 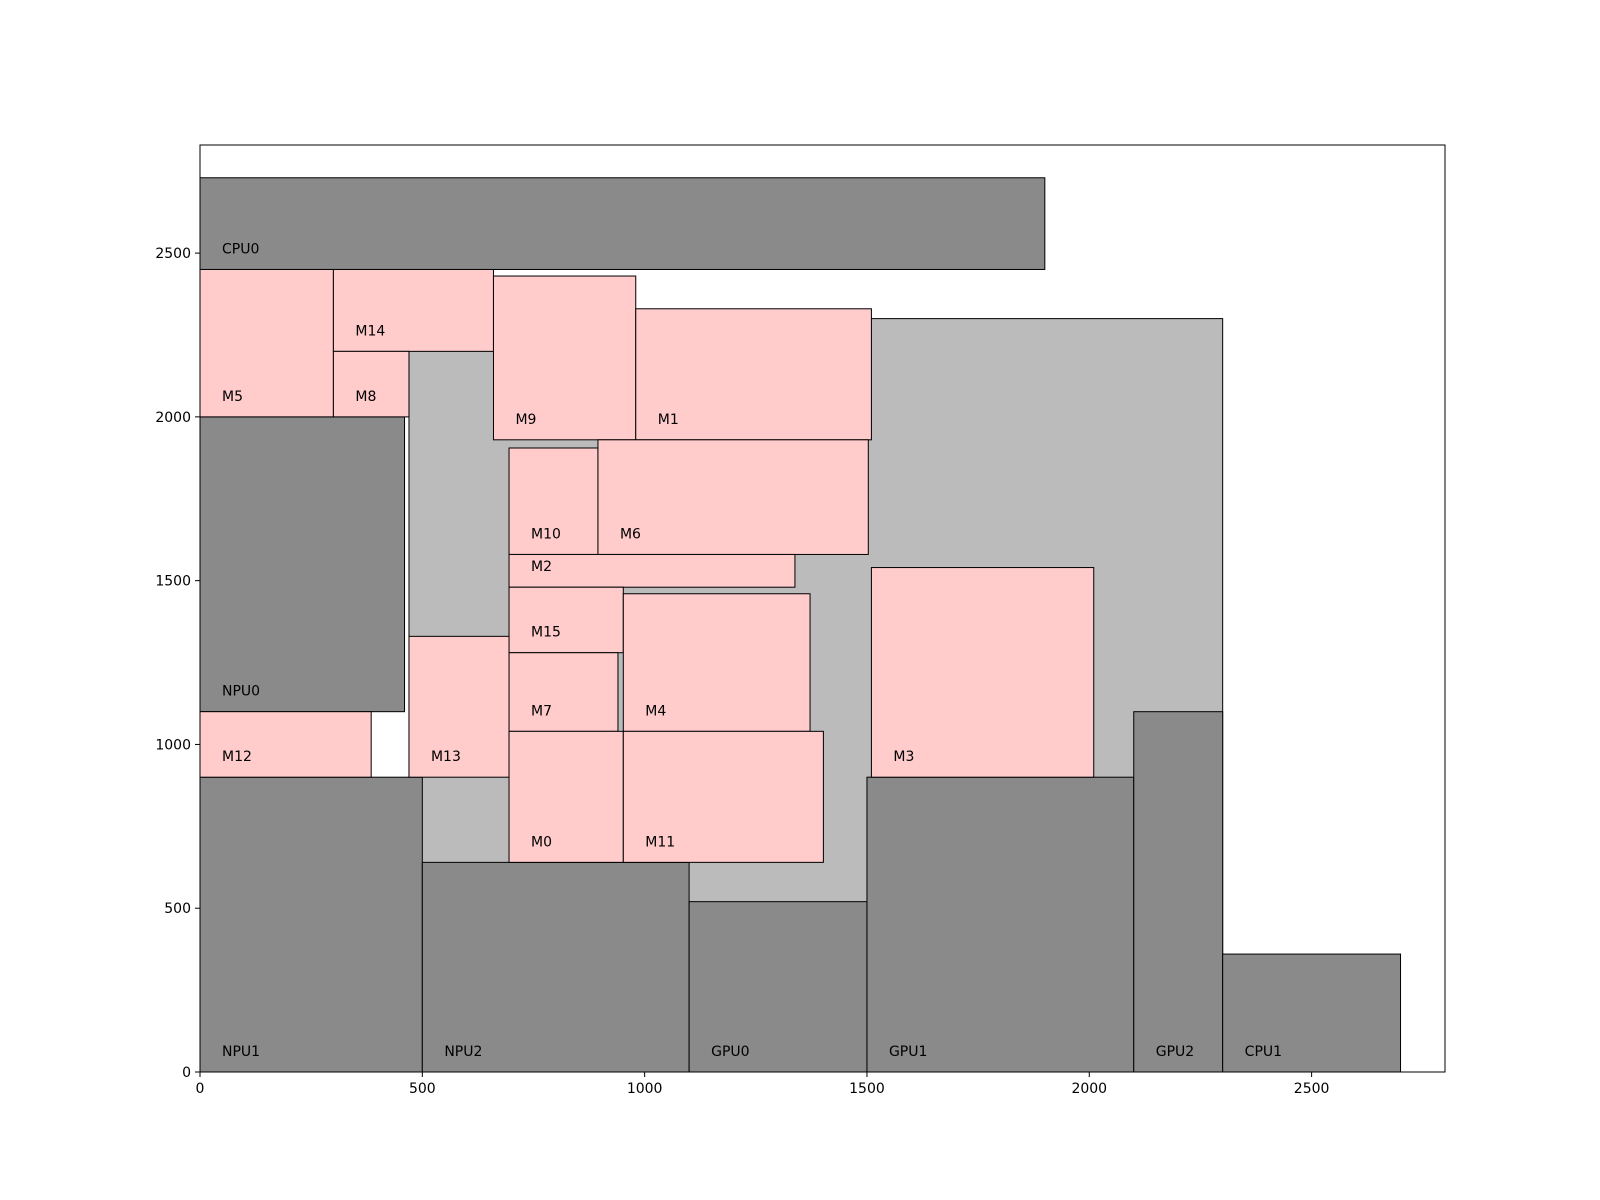 What do you see at coordinates (1178, 892) in the screenshot?
I see `processor-block-gpu2` at bounding box center [1178, 892].